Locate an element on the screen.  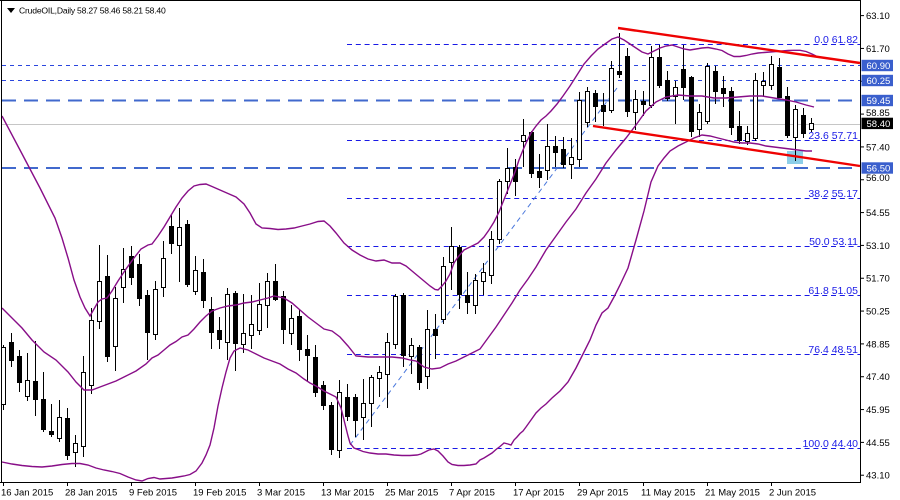
svg-text: 9 Feb 2015 is located at coordinates (153, 493).